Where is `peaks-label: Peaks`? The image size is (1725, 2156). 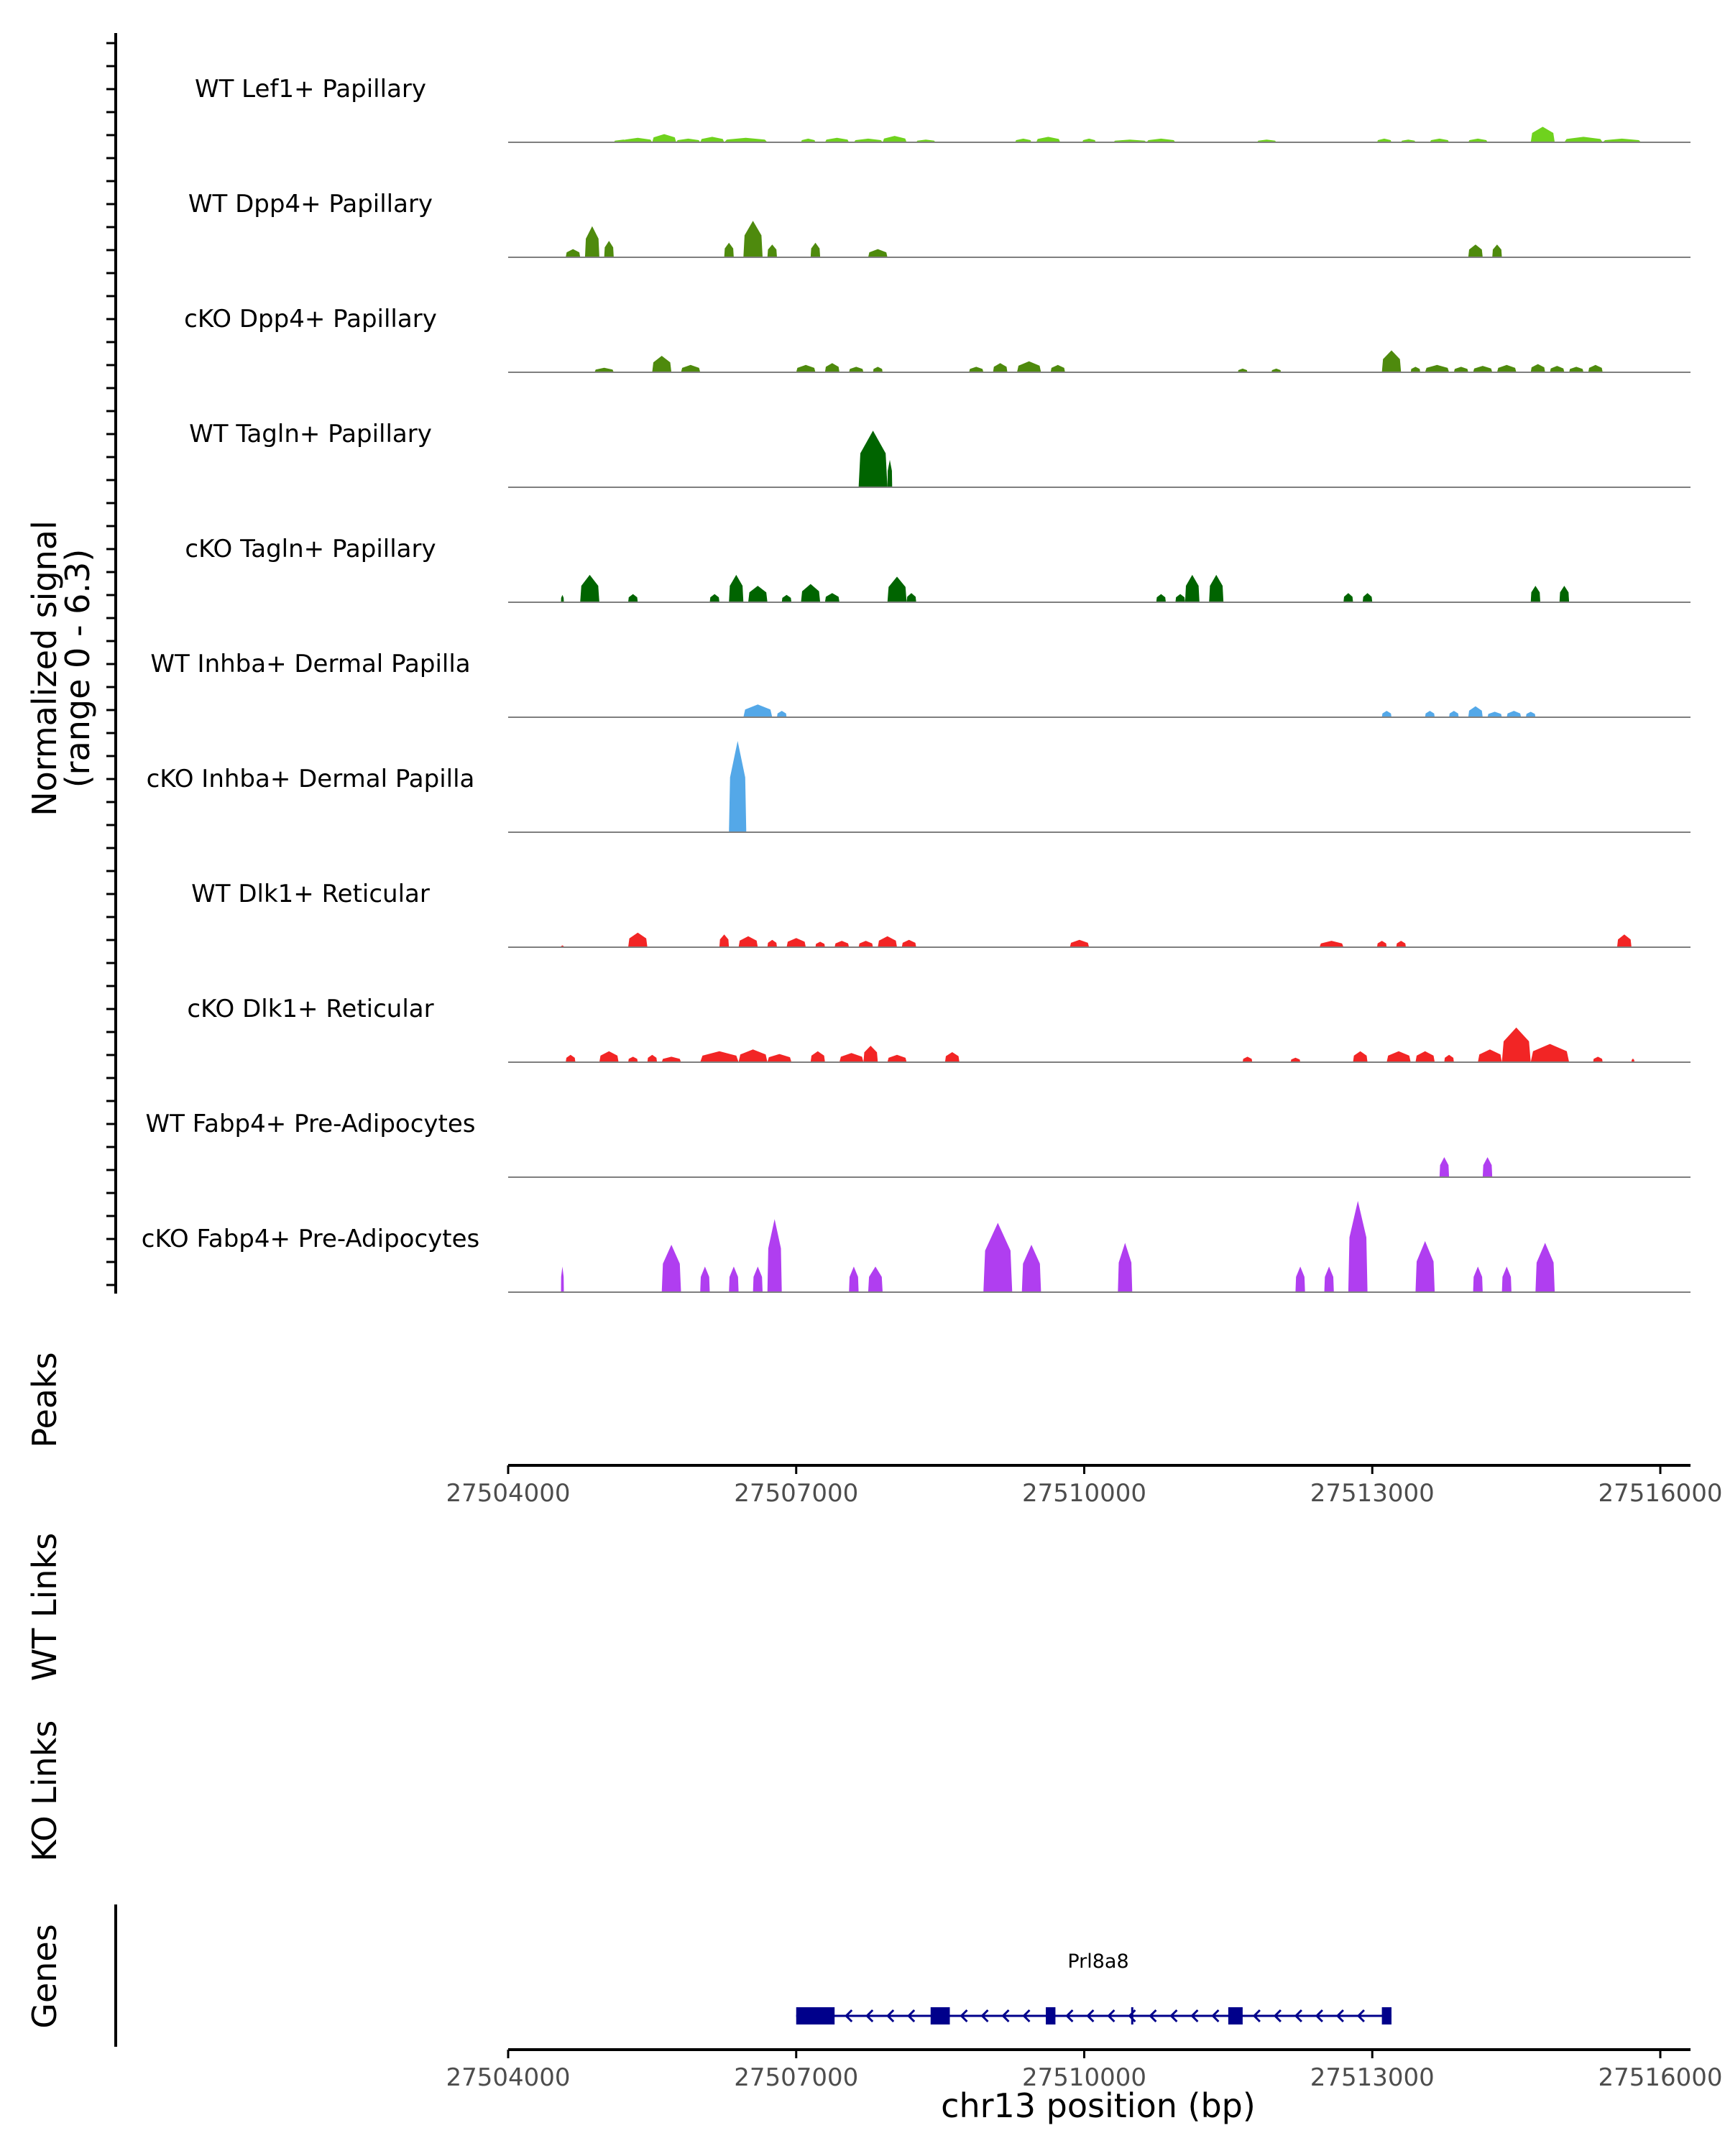
peaks-label: Peaks is located at coordinates (44, 1399).